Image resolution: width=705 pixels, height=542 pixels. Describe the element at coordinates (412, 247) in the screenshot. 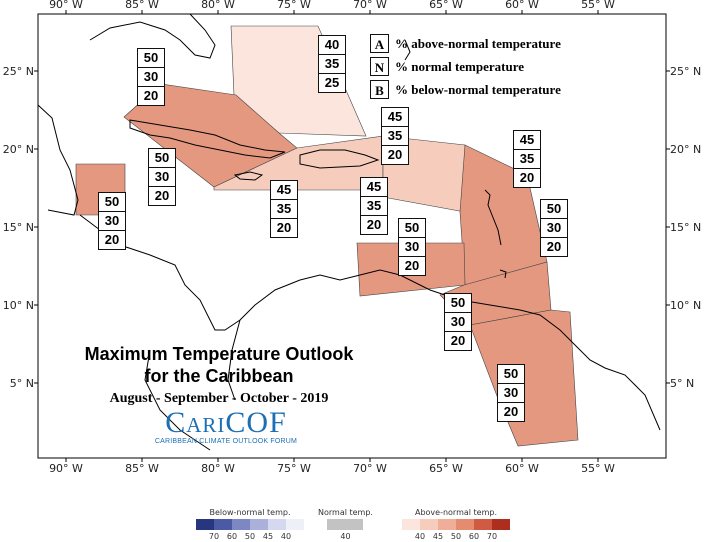

I see `prob-box-abc-islands: 50 30 20` at that location.